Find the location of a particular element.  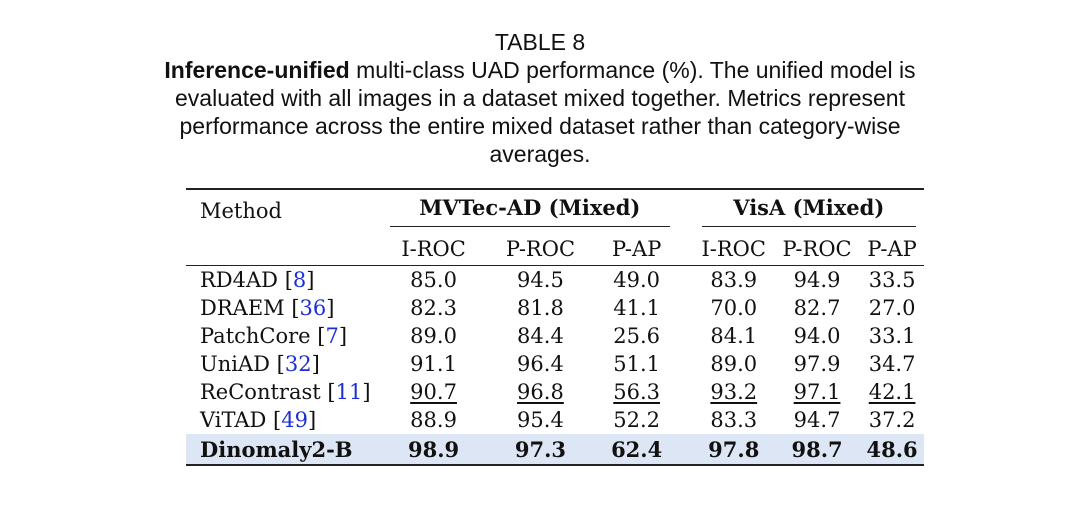

value-cell: 85.0 is located at coordinates (434, 279).